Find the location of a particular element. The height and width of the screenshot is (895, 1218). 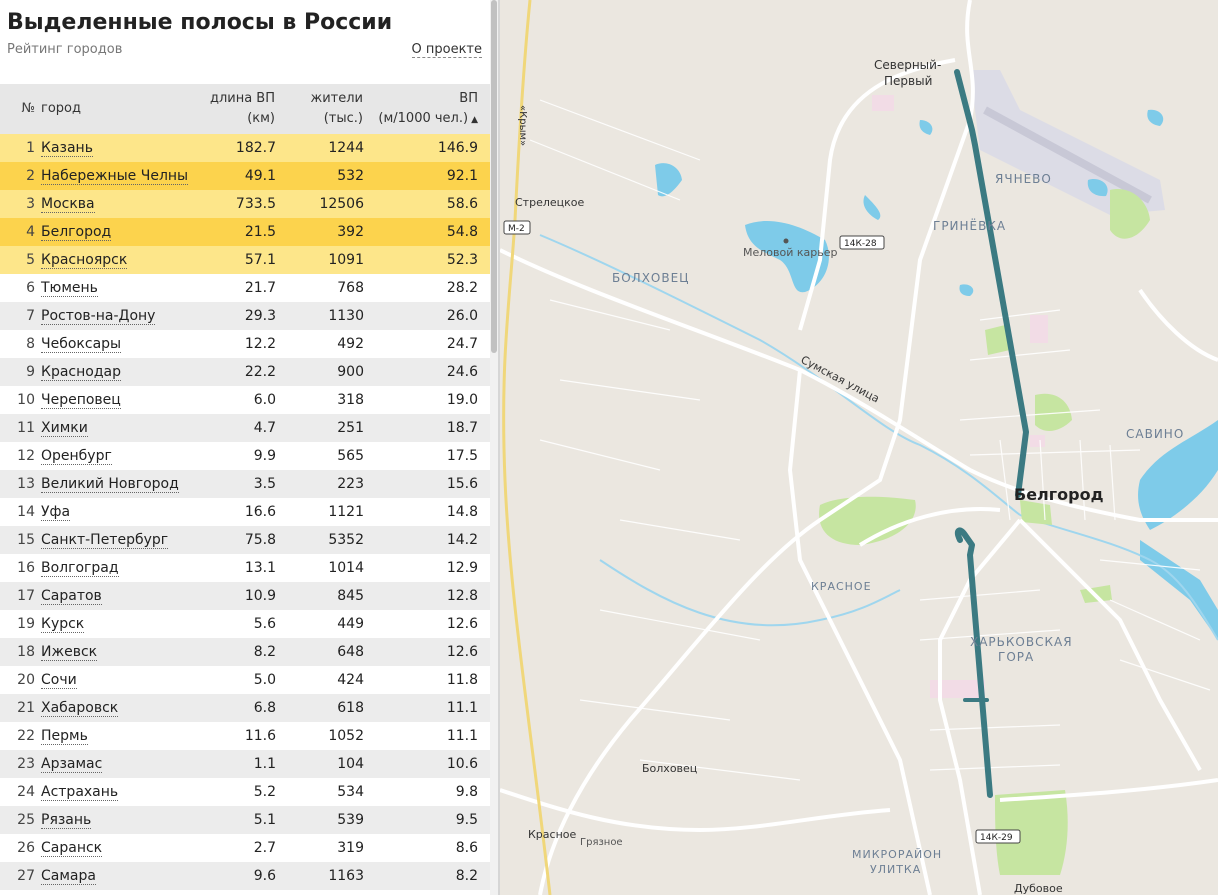

table-row: 23 Арзамас 1.1 104 10.6 is located at coordinates (245, 764).